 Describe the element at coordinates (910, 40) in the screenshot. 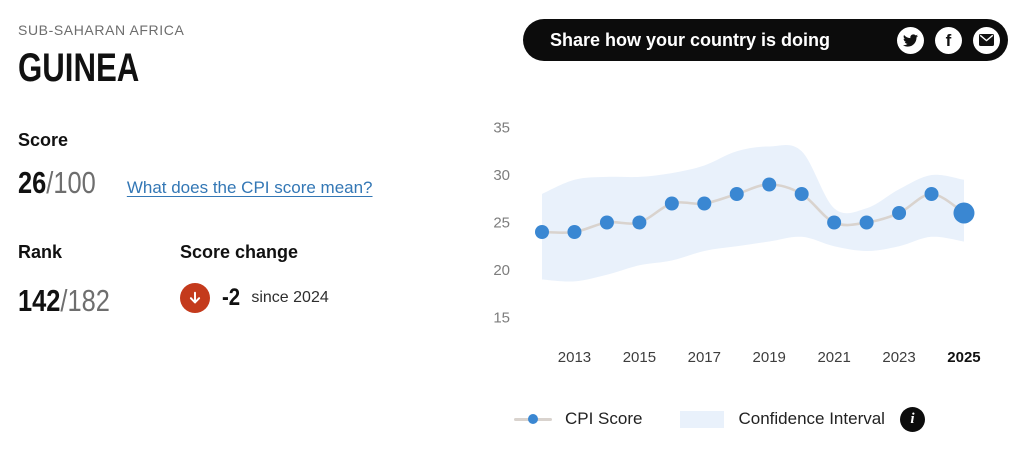

I see `twitter-icon` at that location.